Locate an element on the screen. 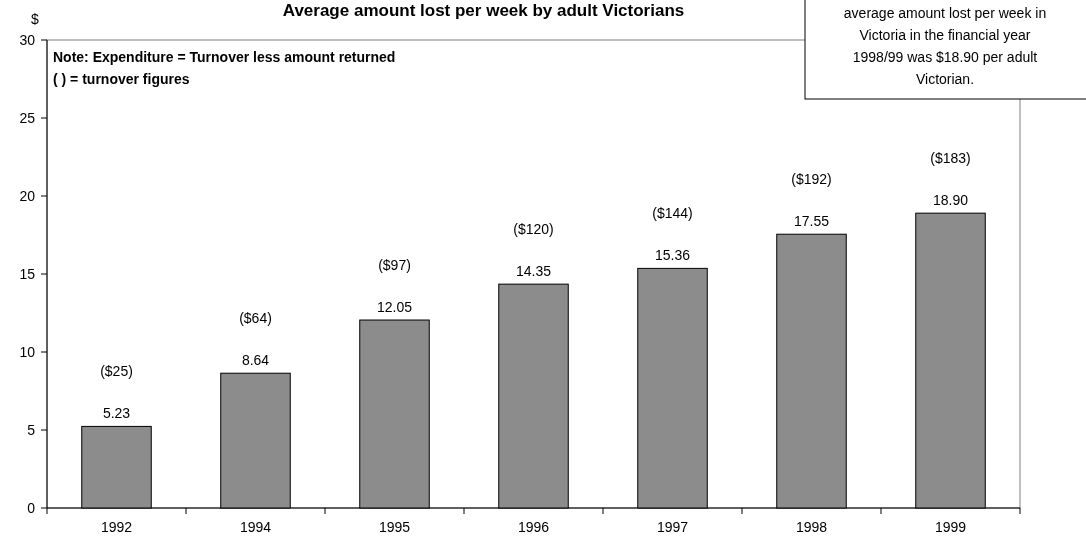  x-tick-label: 1997 is located at coordinates (672, 527).